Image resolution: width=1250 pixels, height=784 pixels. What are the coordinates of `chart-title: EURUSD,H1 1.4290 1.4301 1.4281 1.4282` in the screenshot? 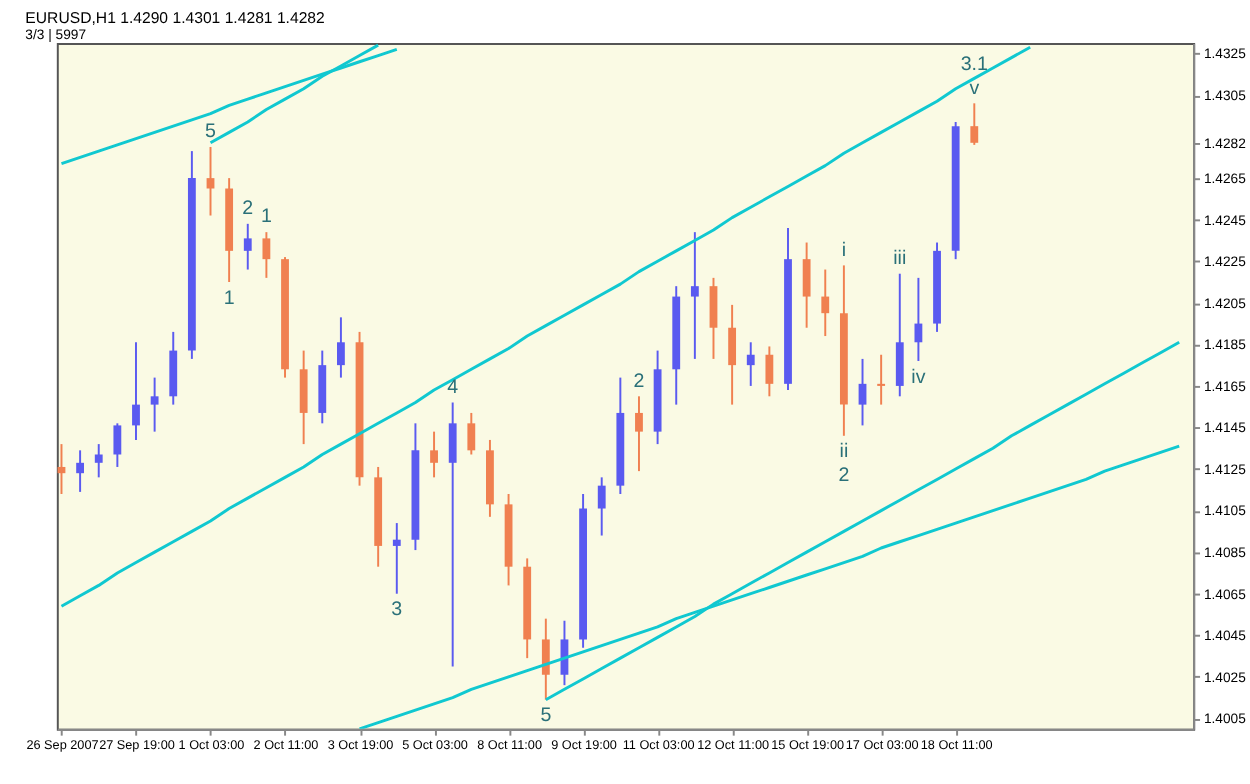 It's located at (175, 18).